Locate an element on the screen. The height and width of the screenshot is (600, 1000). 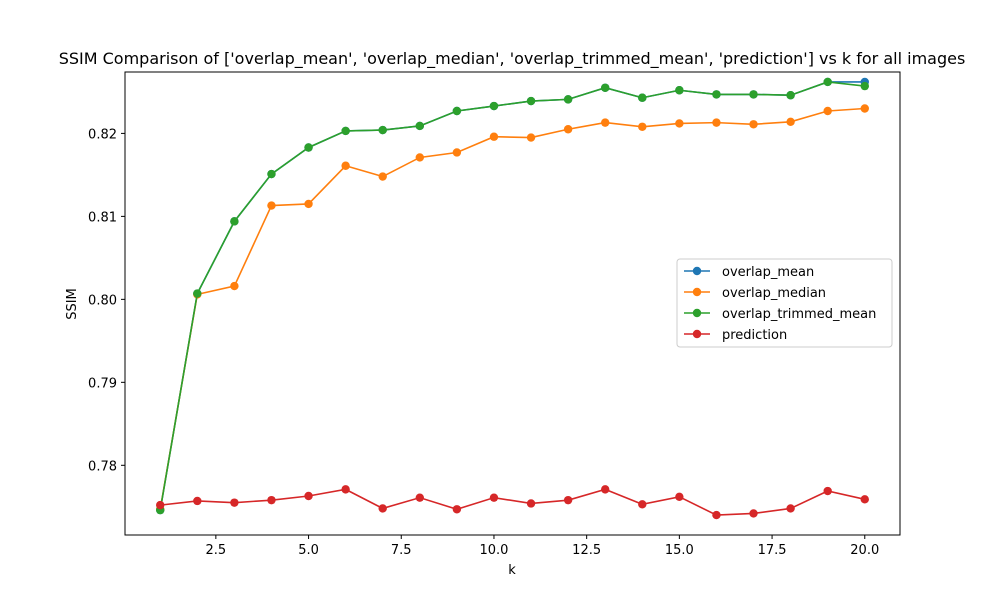
x-tick-label: 17.5 is located at coordinates (772, 550).